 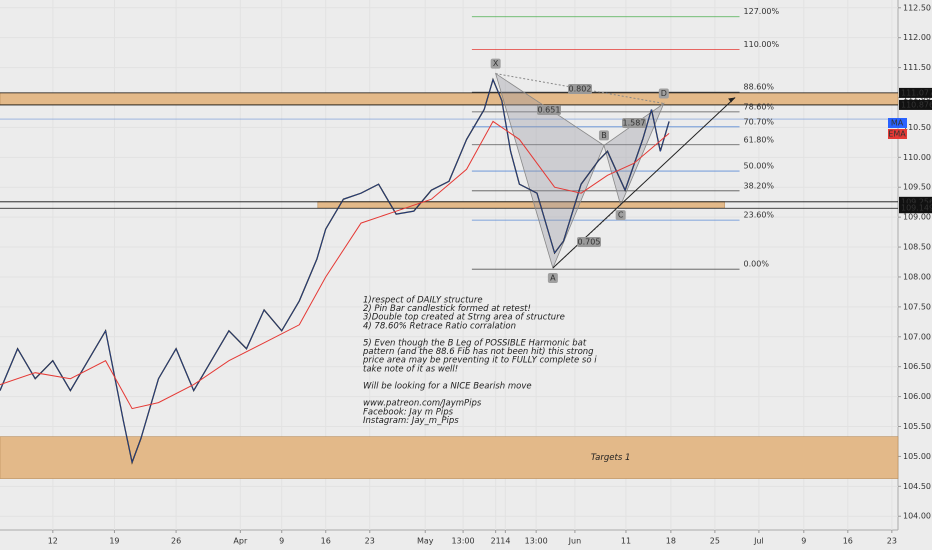 I want to click on x-tick-label: 25, so click(x=715, y=541).